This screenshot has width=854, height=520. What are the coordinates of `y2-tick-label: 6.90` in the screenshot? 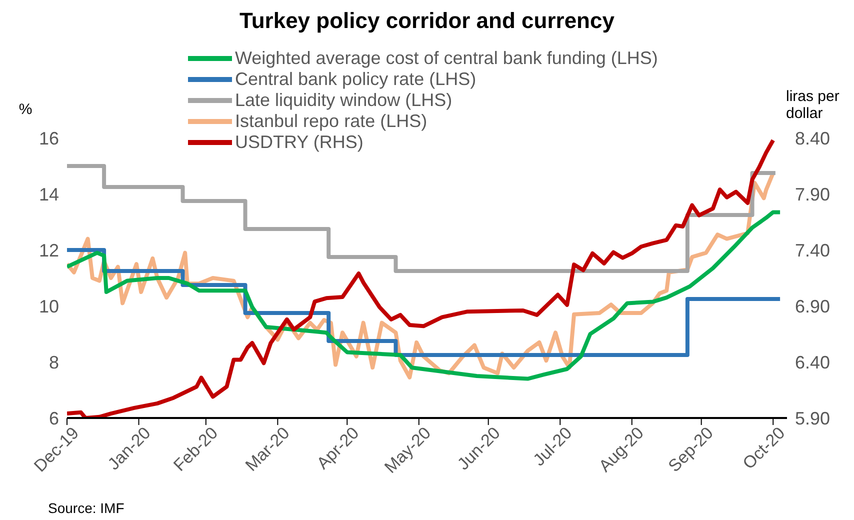 It's located at (812, 306).